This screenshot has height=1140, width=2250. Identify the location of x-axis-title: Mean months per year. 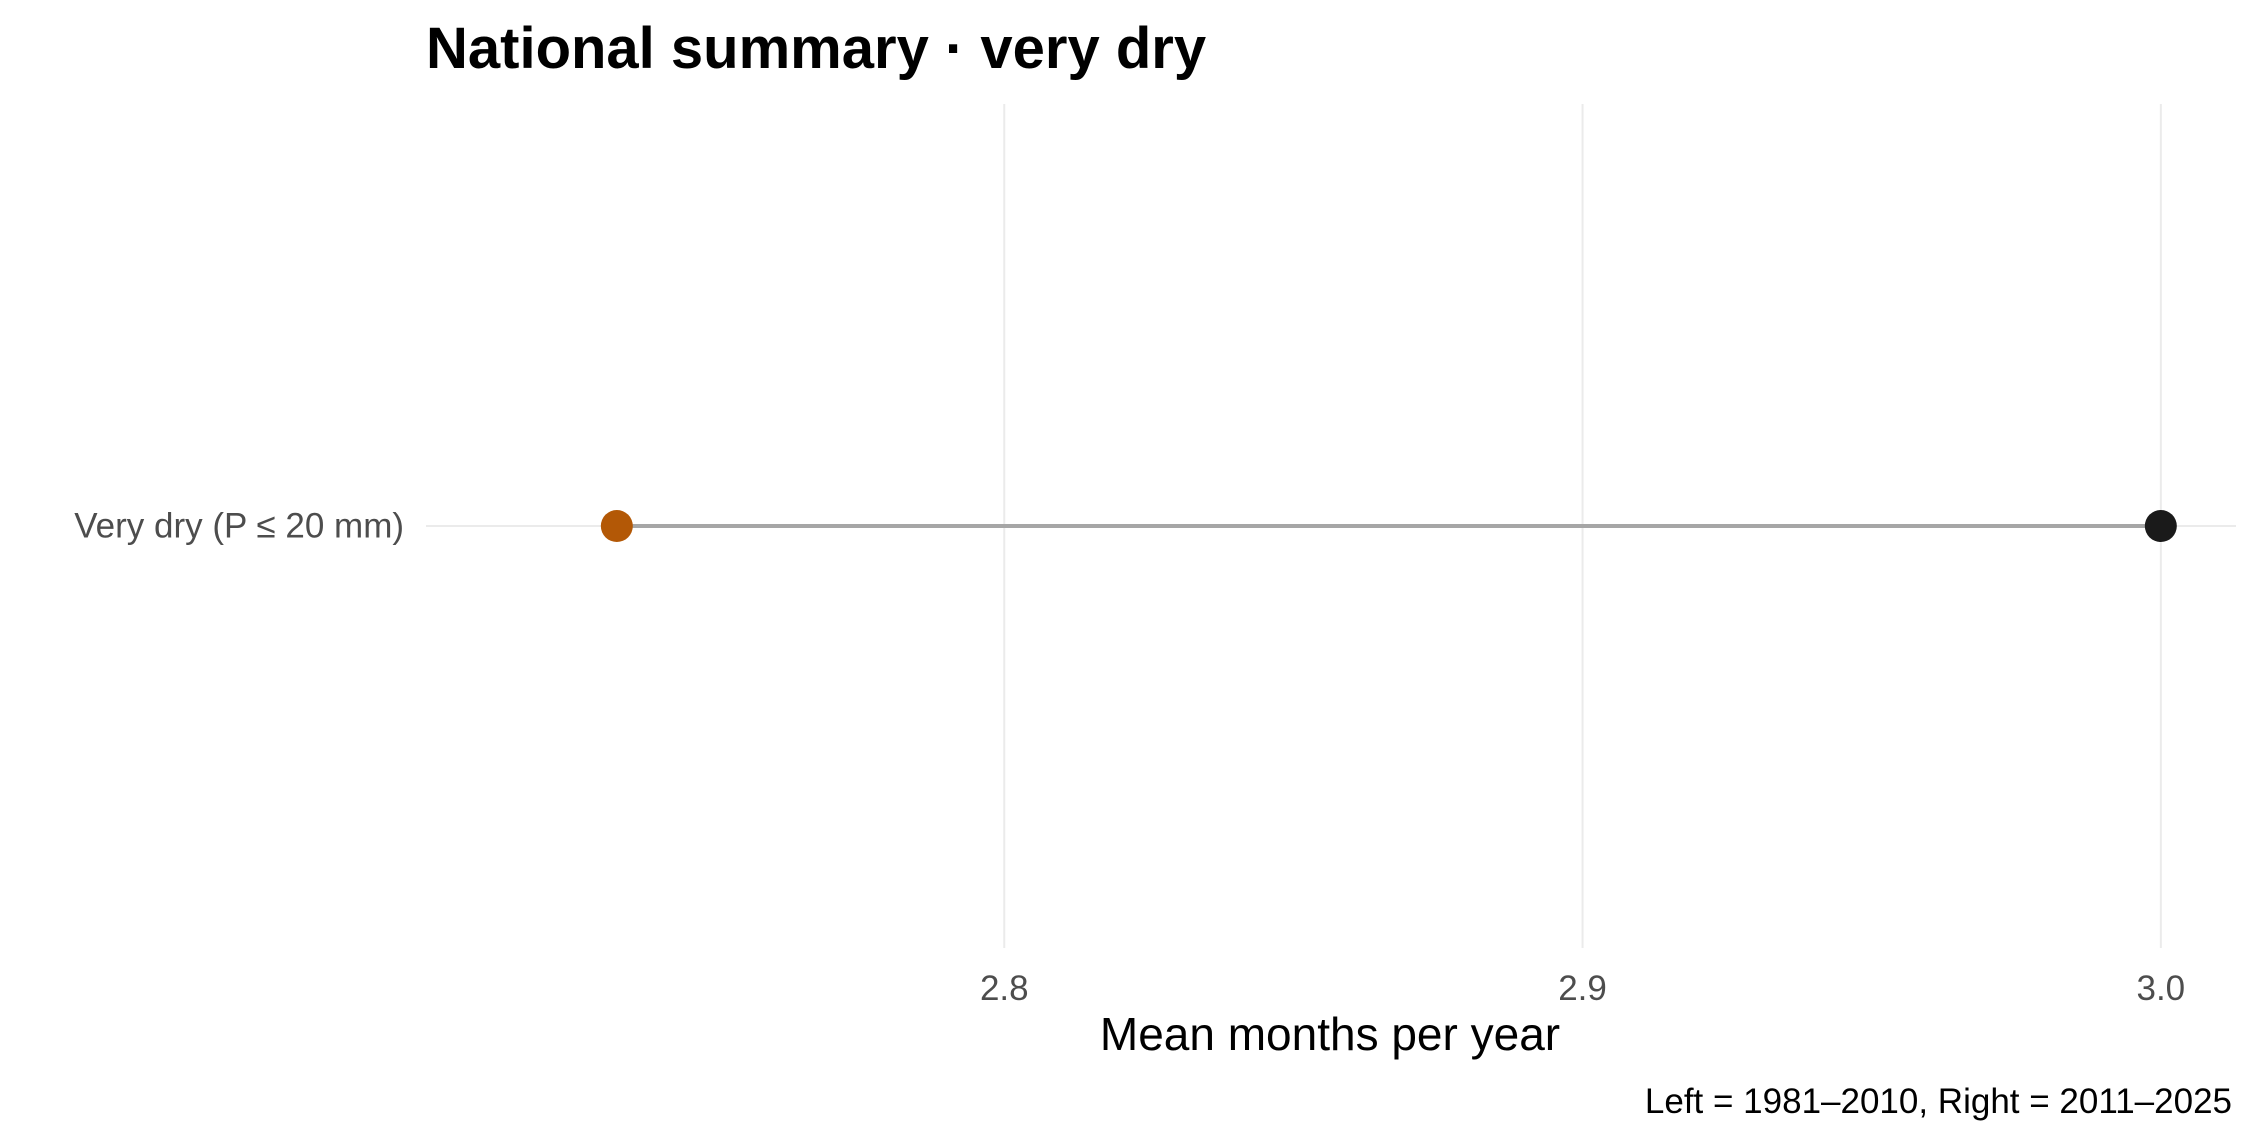
(1330, 1034).